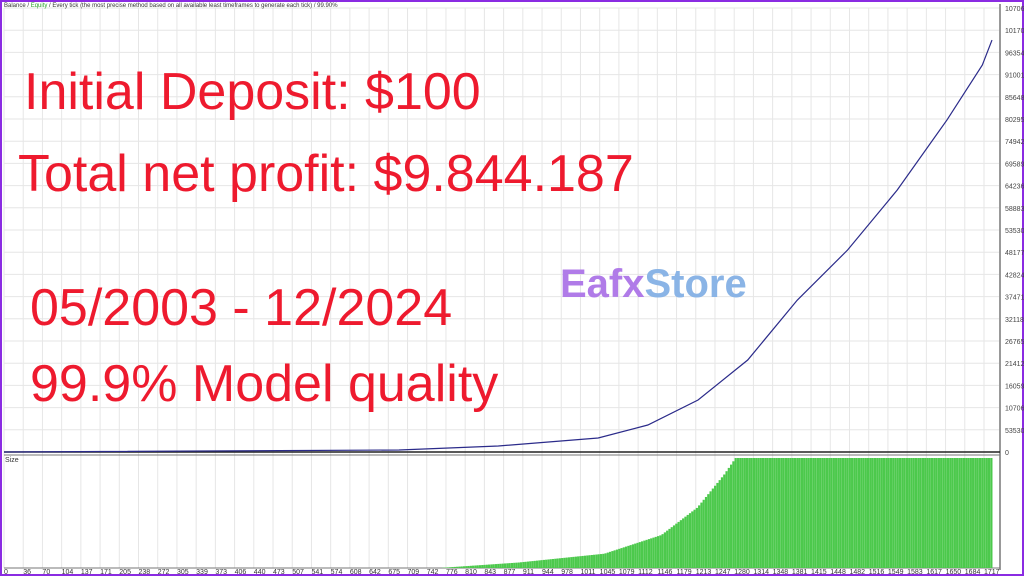 The height and width of the screenshot is (576, 1024). I want to click on x-tick-label: 1650, so click(954, 572).